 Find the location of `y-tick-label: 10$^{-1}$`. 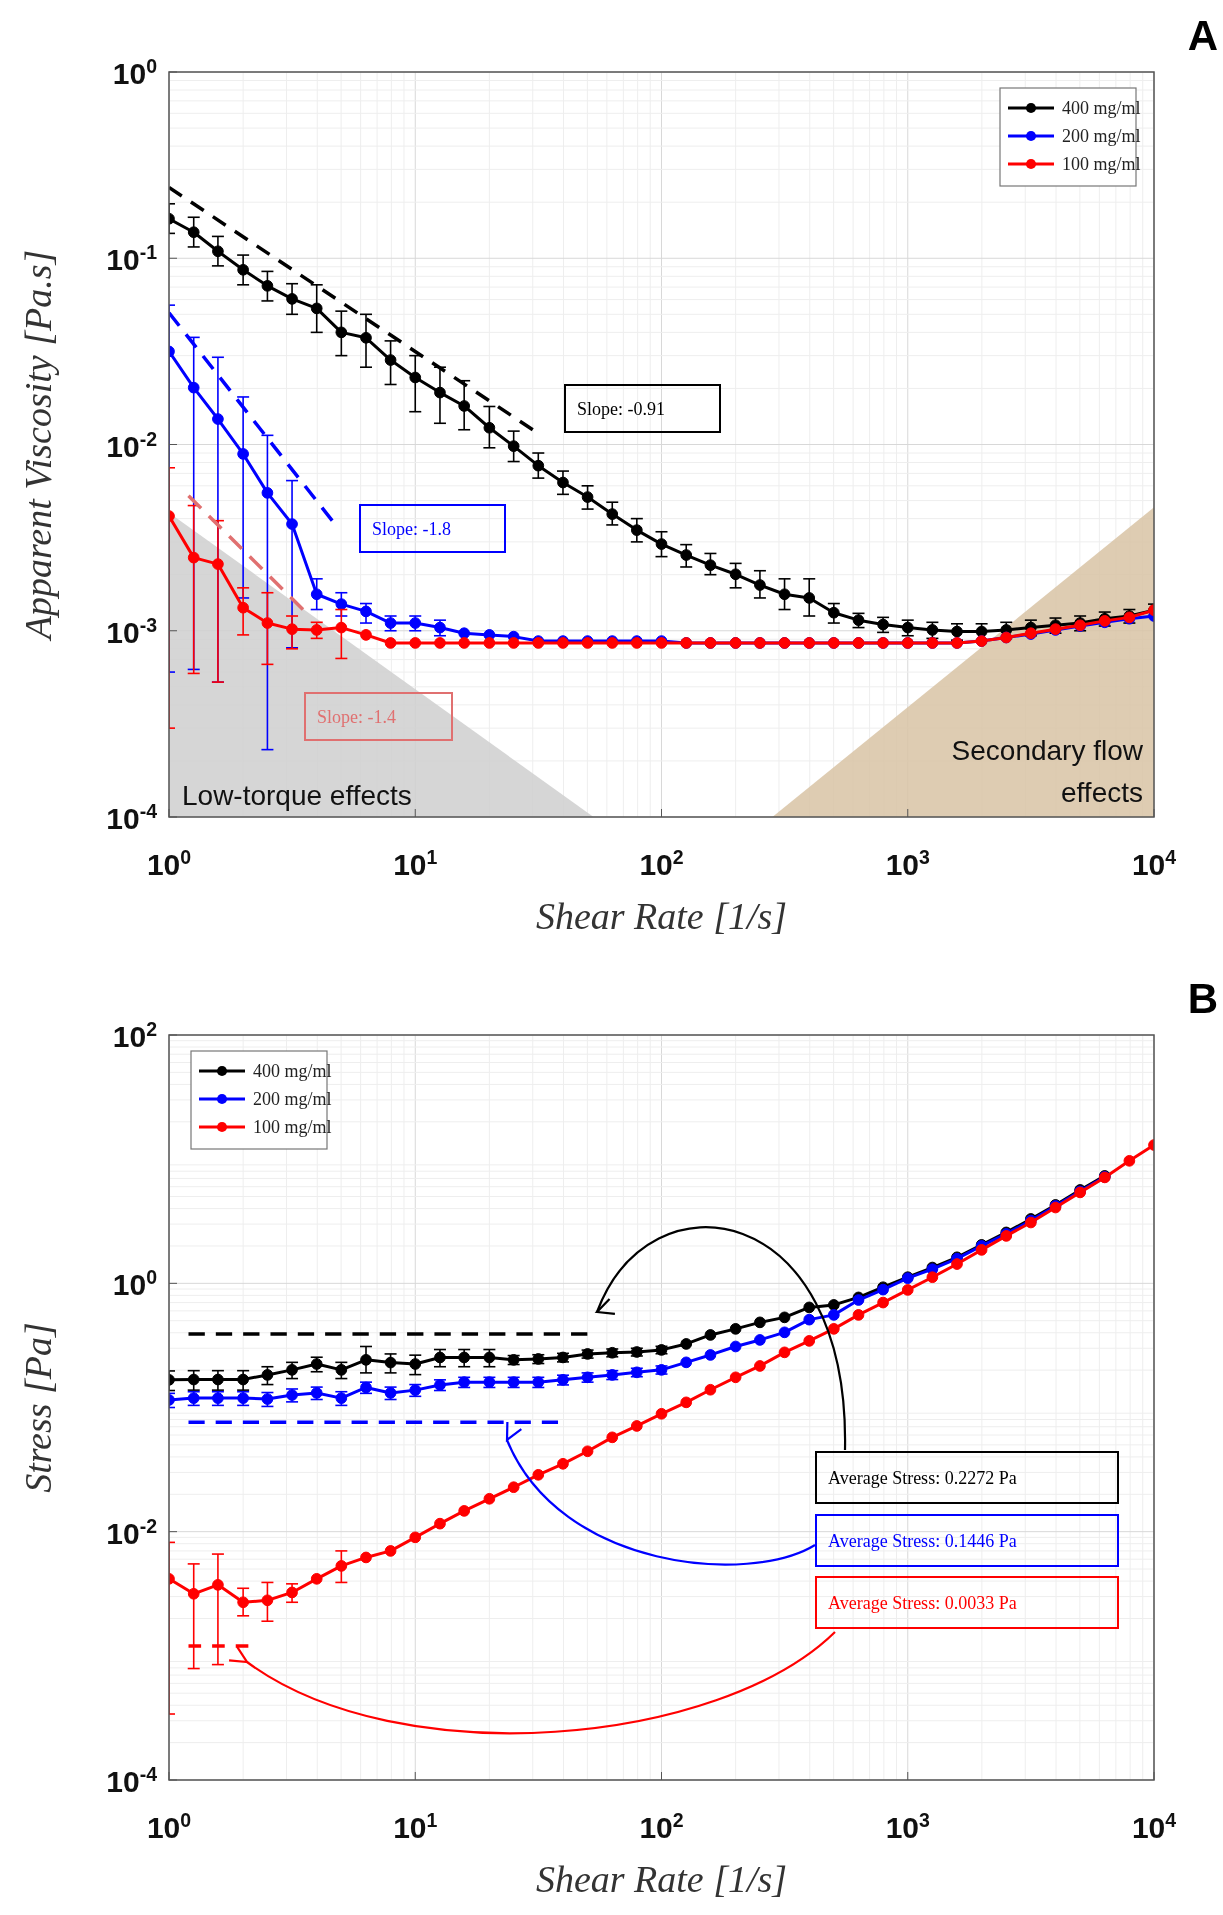

y-tick-label: 10$^{-1}$ is located at coordinates (132, 259).